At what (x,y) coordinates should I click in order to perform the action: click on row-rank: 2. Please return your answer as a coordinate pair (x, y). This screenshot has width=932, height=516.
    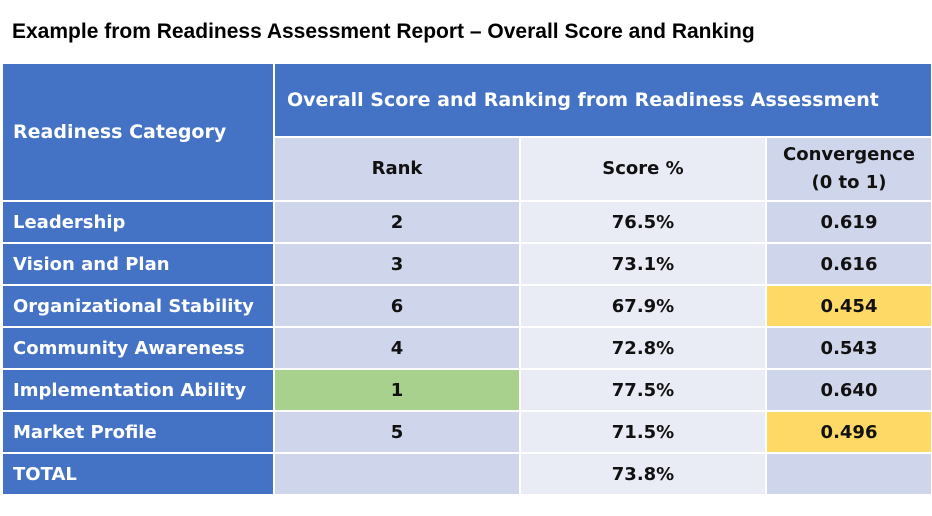
    Looking at the image, I should click on (397, 222).